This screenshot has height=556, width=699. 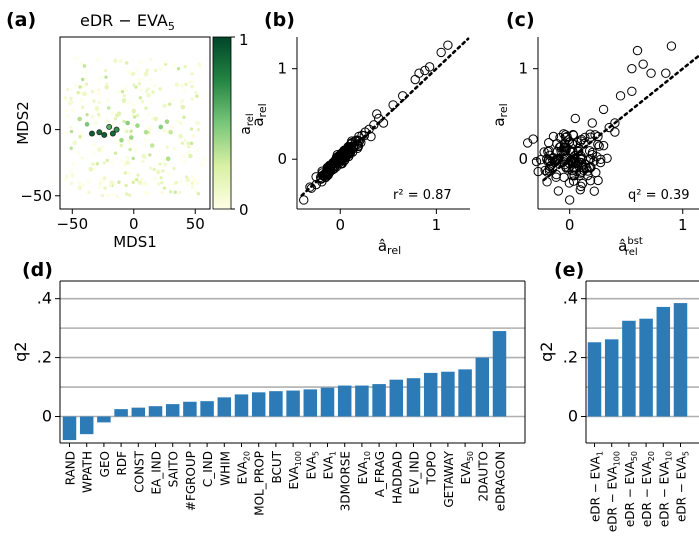 What do you see at coordinates (244, 210) in the screenshot?
I see `colorbar-tick-label: 0` at bounding box center [244, 210].